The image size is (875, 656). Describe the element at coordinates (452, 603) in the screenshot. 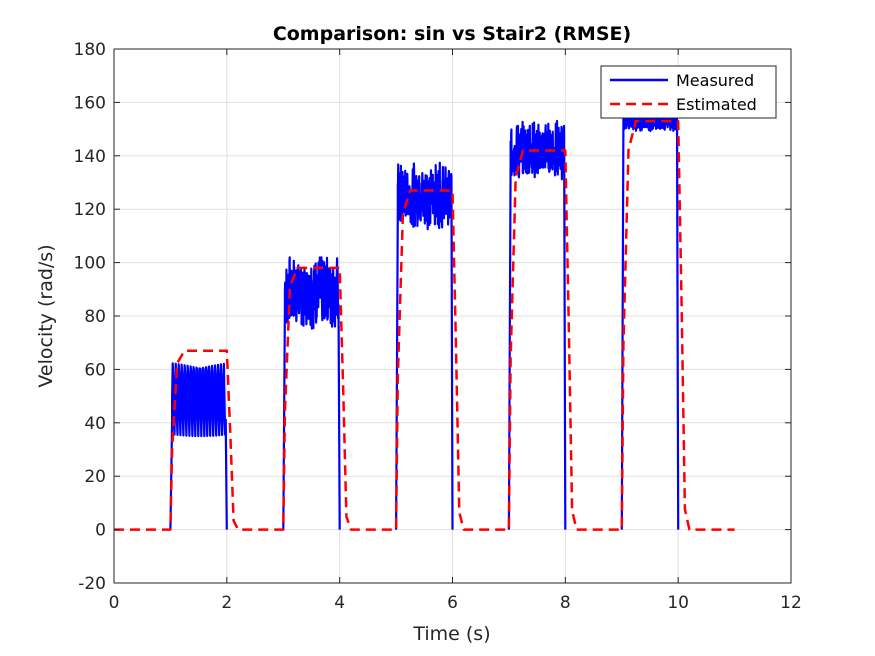

I see `x-tick-label: 6` at that location.